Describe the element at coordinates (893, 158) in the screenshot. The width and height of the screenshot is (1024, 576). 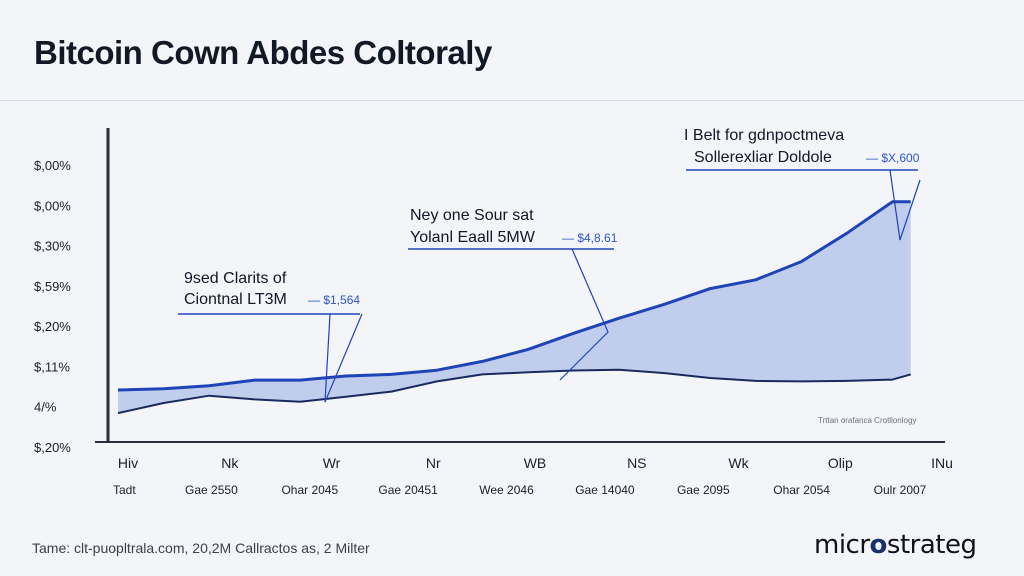
I see `annotation-value: — $X,600` at that location.